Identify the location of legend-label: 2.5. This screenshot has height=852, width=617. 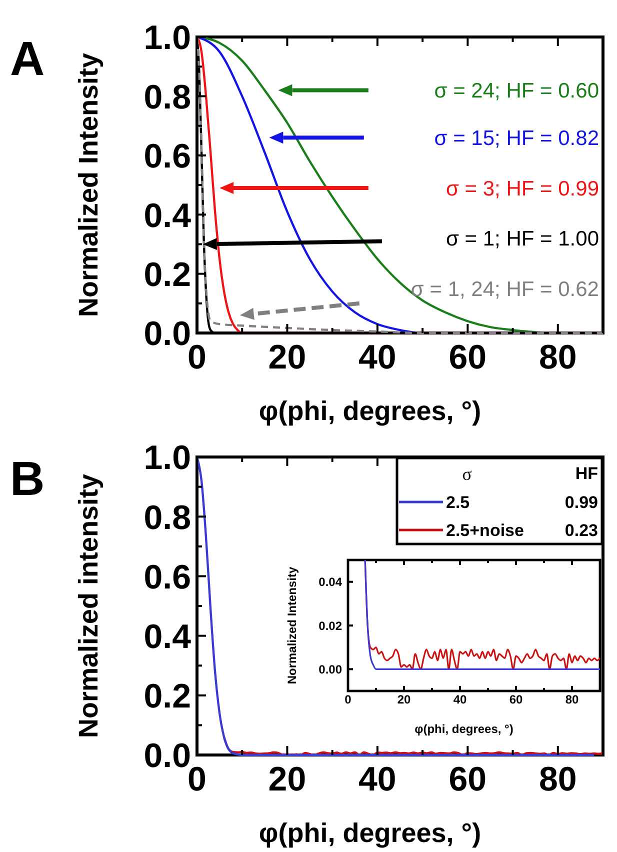
(458, 502).